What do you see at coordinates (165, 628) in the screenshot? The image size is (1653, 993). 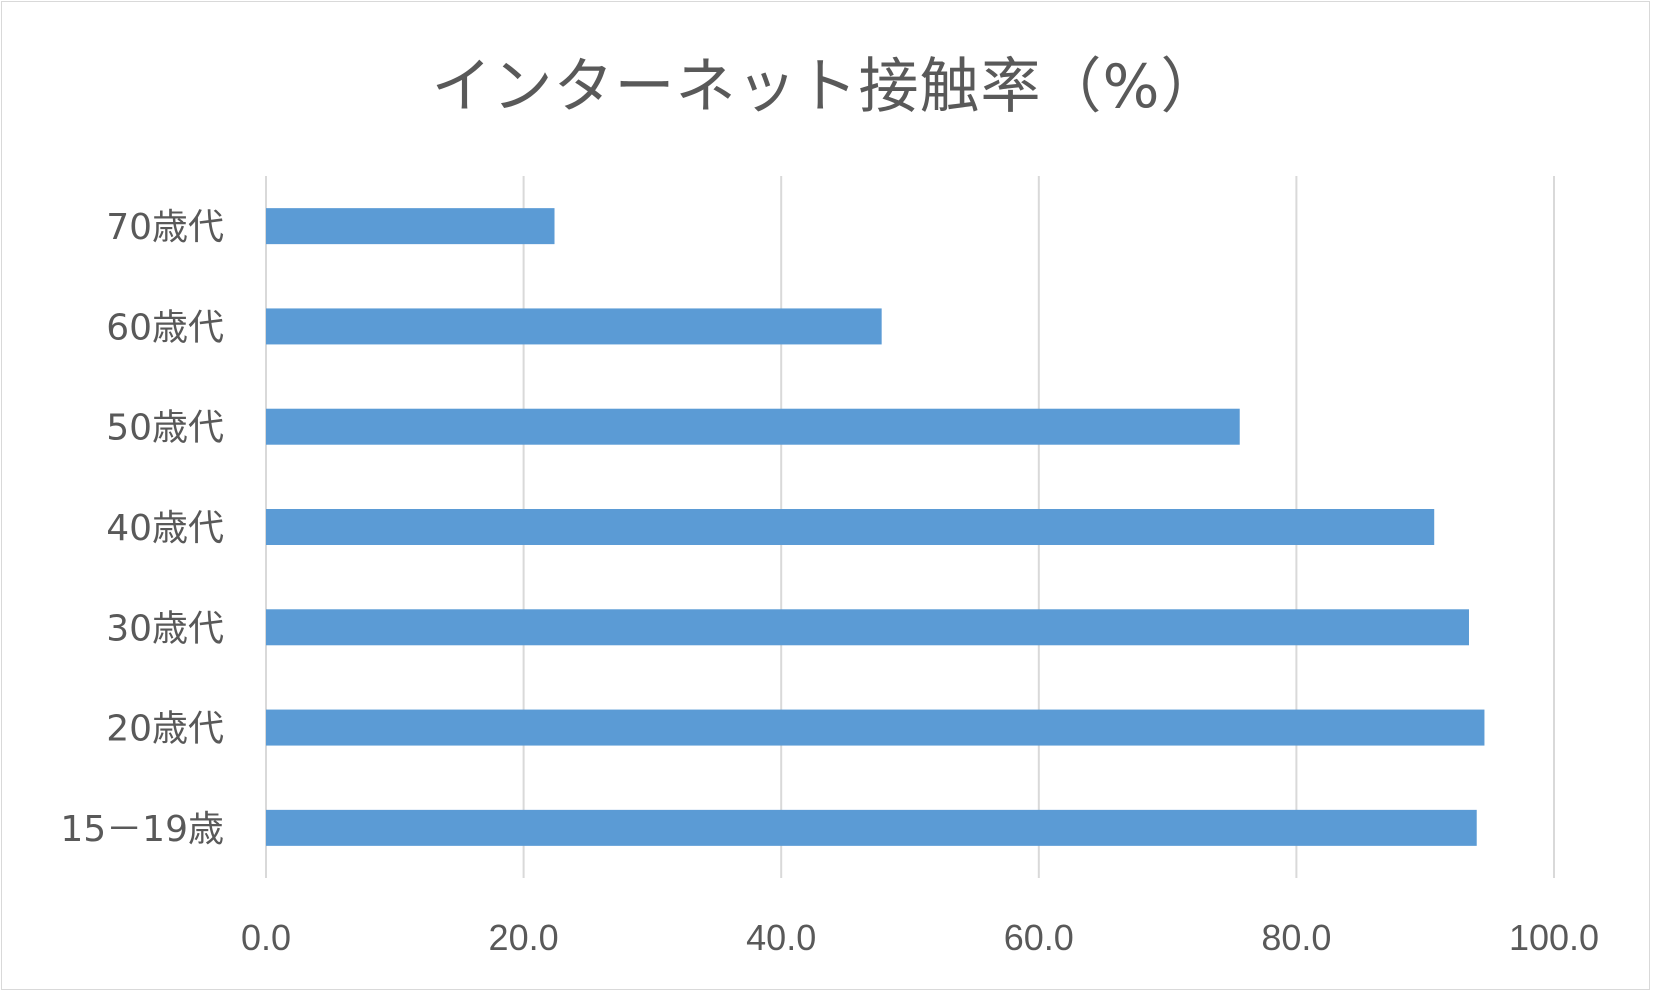 I see `category-label: 30歳代` at bounding box center [165, 628].